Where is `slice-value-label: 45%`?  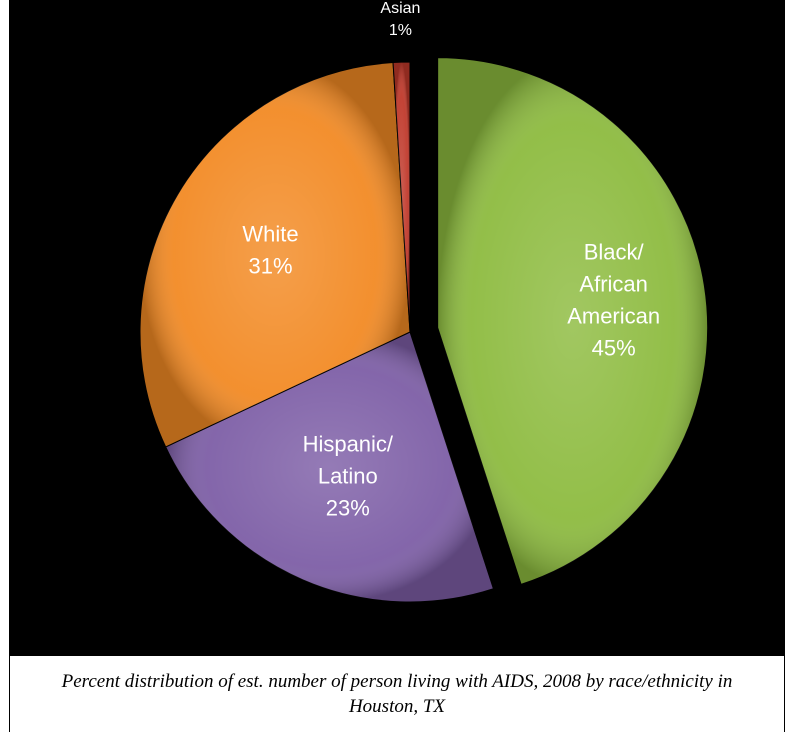
slice-value-label: 45% is located at coordinates (614, 348).